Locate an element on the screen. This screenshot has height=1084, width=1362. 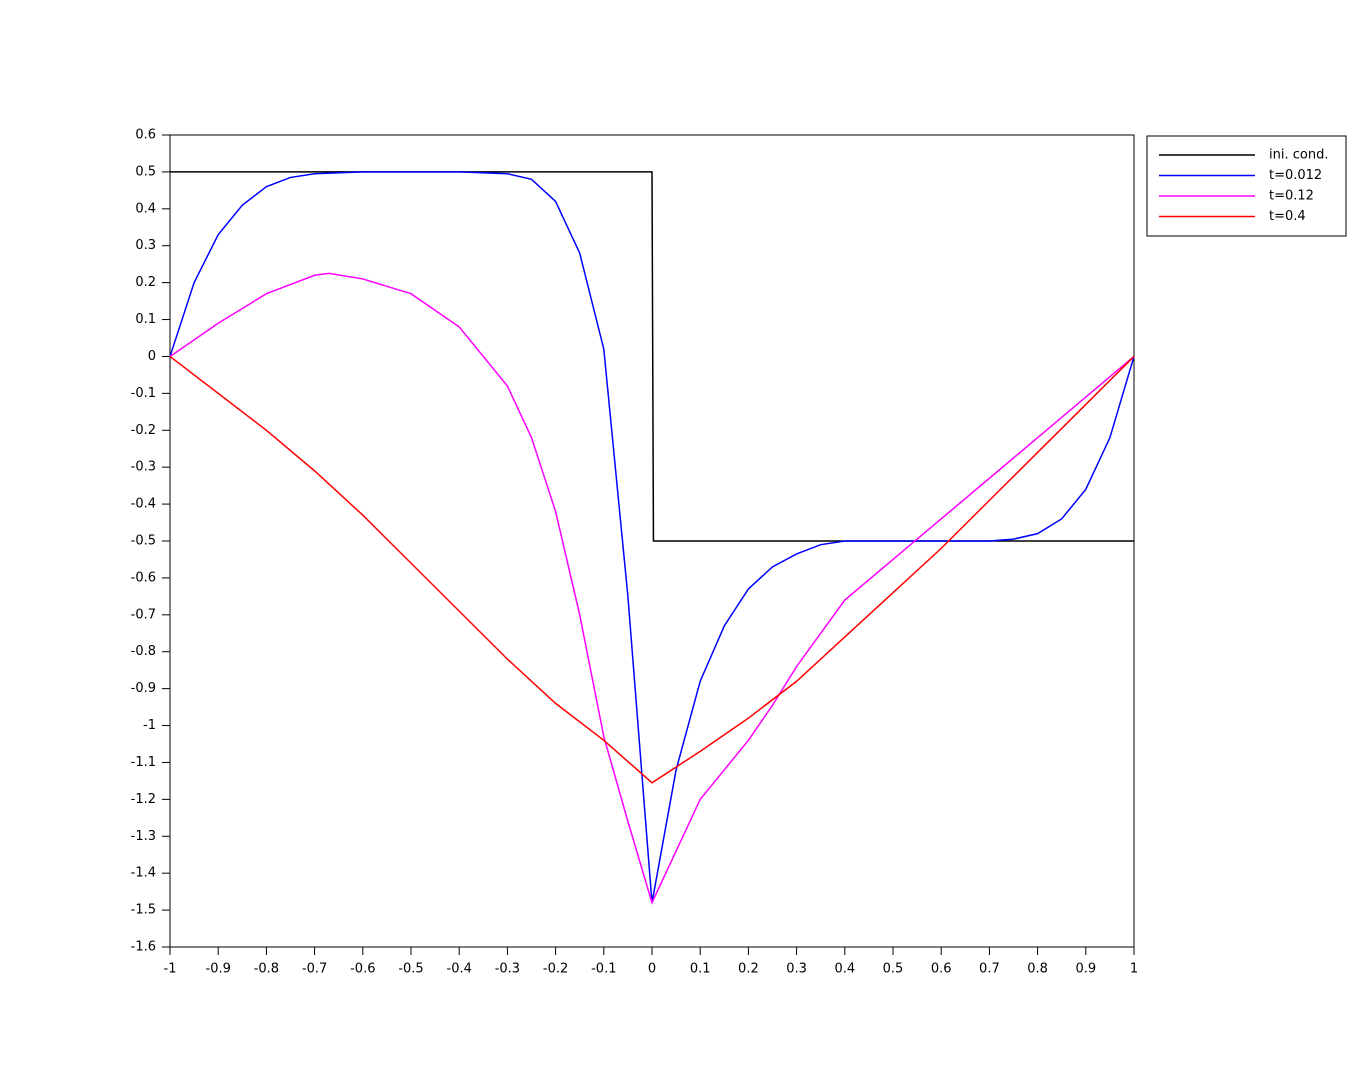
x-tick-label: 0.6 is located at coordinates (941, 969).